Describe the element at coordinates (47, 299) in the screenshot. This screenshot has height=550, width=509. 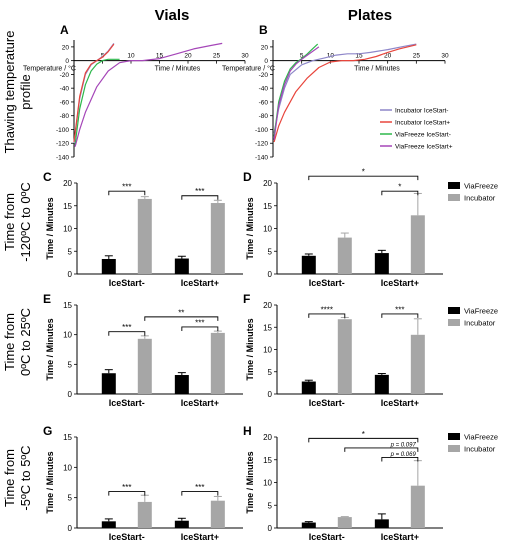
I see `panel-label-E: E` at that location.